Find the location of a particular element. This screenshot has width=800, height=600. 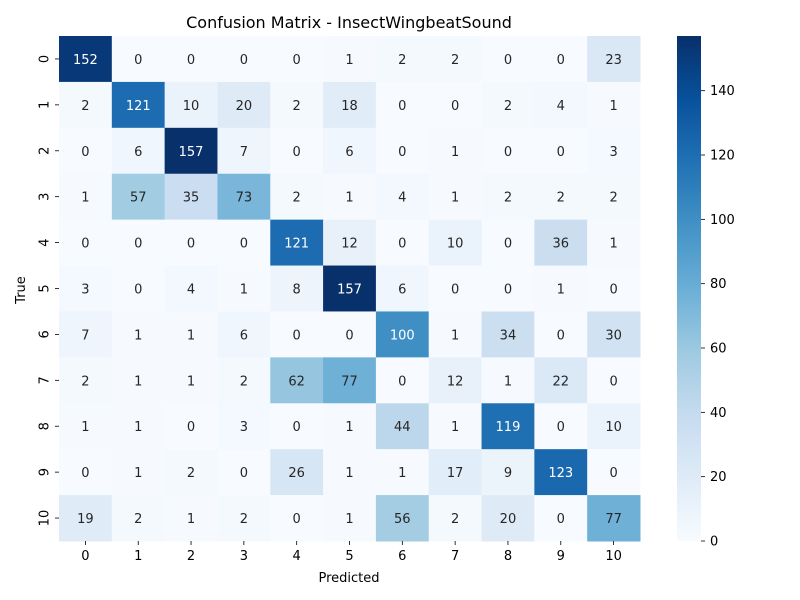

cell-value-label-9-4: 26 is located at coordinates (296, 473).